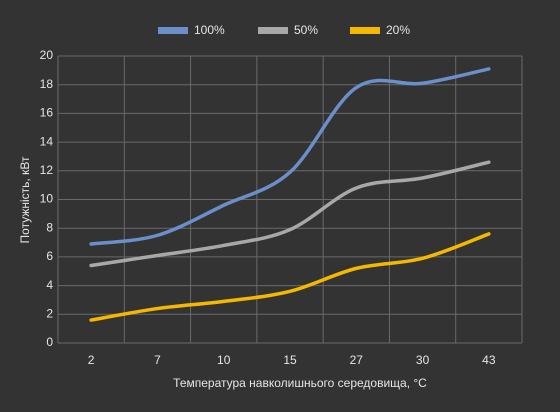 Image resolution: width=560 pixels, height=412 pixels. Describe the element at coordinates (300, 383) in the screenshot. I see `x-axis-label: Температура навколишнього середовища, °C` at that location.